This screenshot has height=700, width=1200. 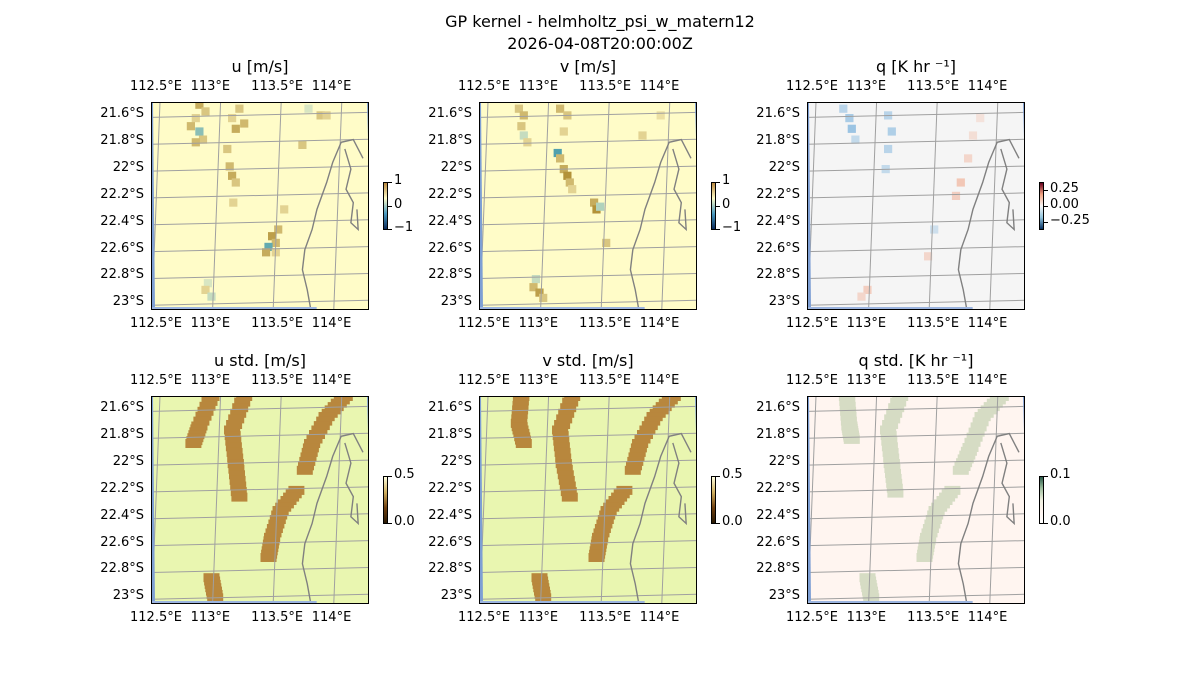 I want to click on colorbar-tick-label: −1, so click(x=404, y=227).